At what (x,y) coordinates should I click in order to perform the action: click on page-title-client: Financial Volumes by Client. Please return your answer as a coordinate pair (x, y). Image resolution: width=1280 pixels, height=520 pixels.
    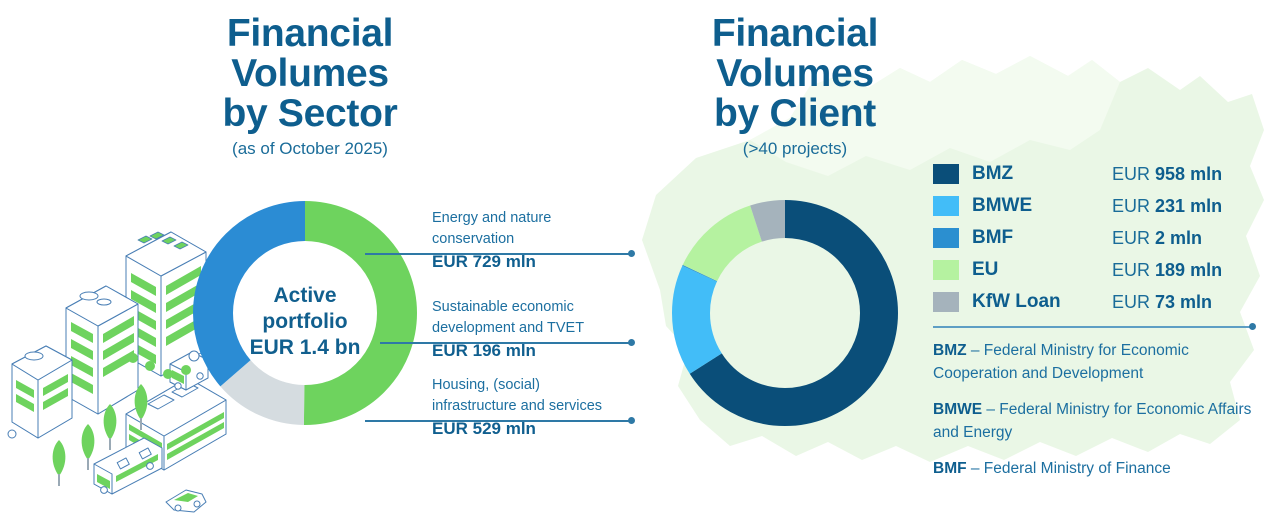
    Looking at the image, I should click on (795, 74).